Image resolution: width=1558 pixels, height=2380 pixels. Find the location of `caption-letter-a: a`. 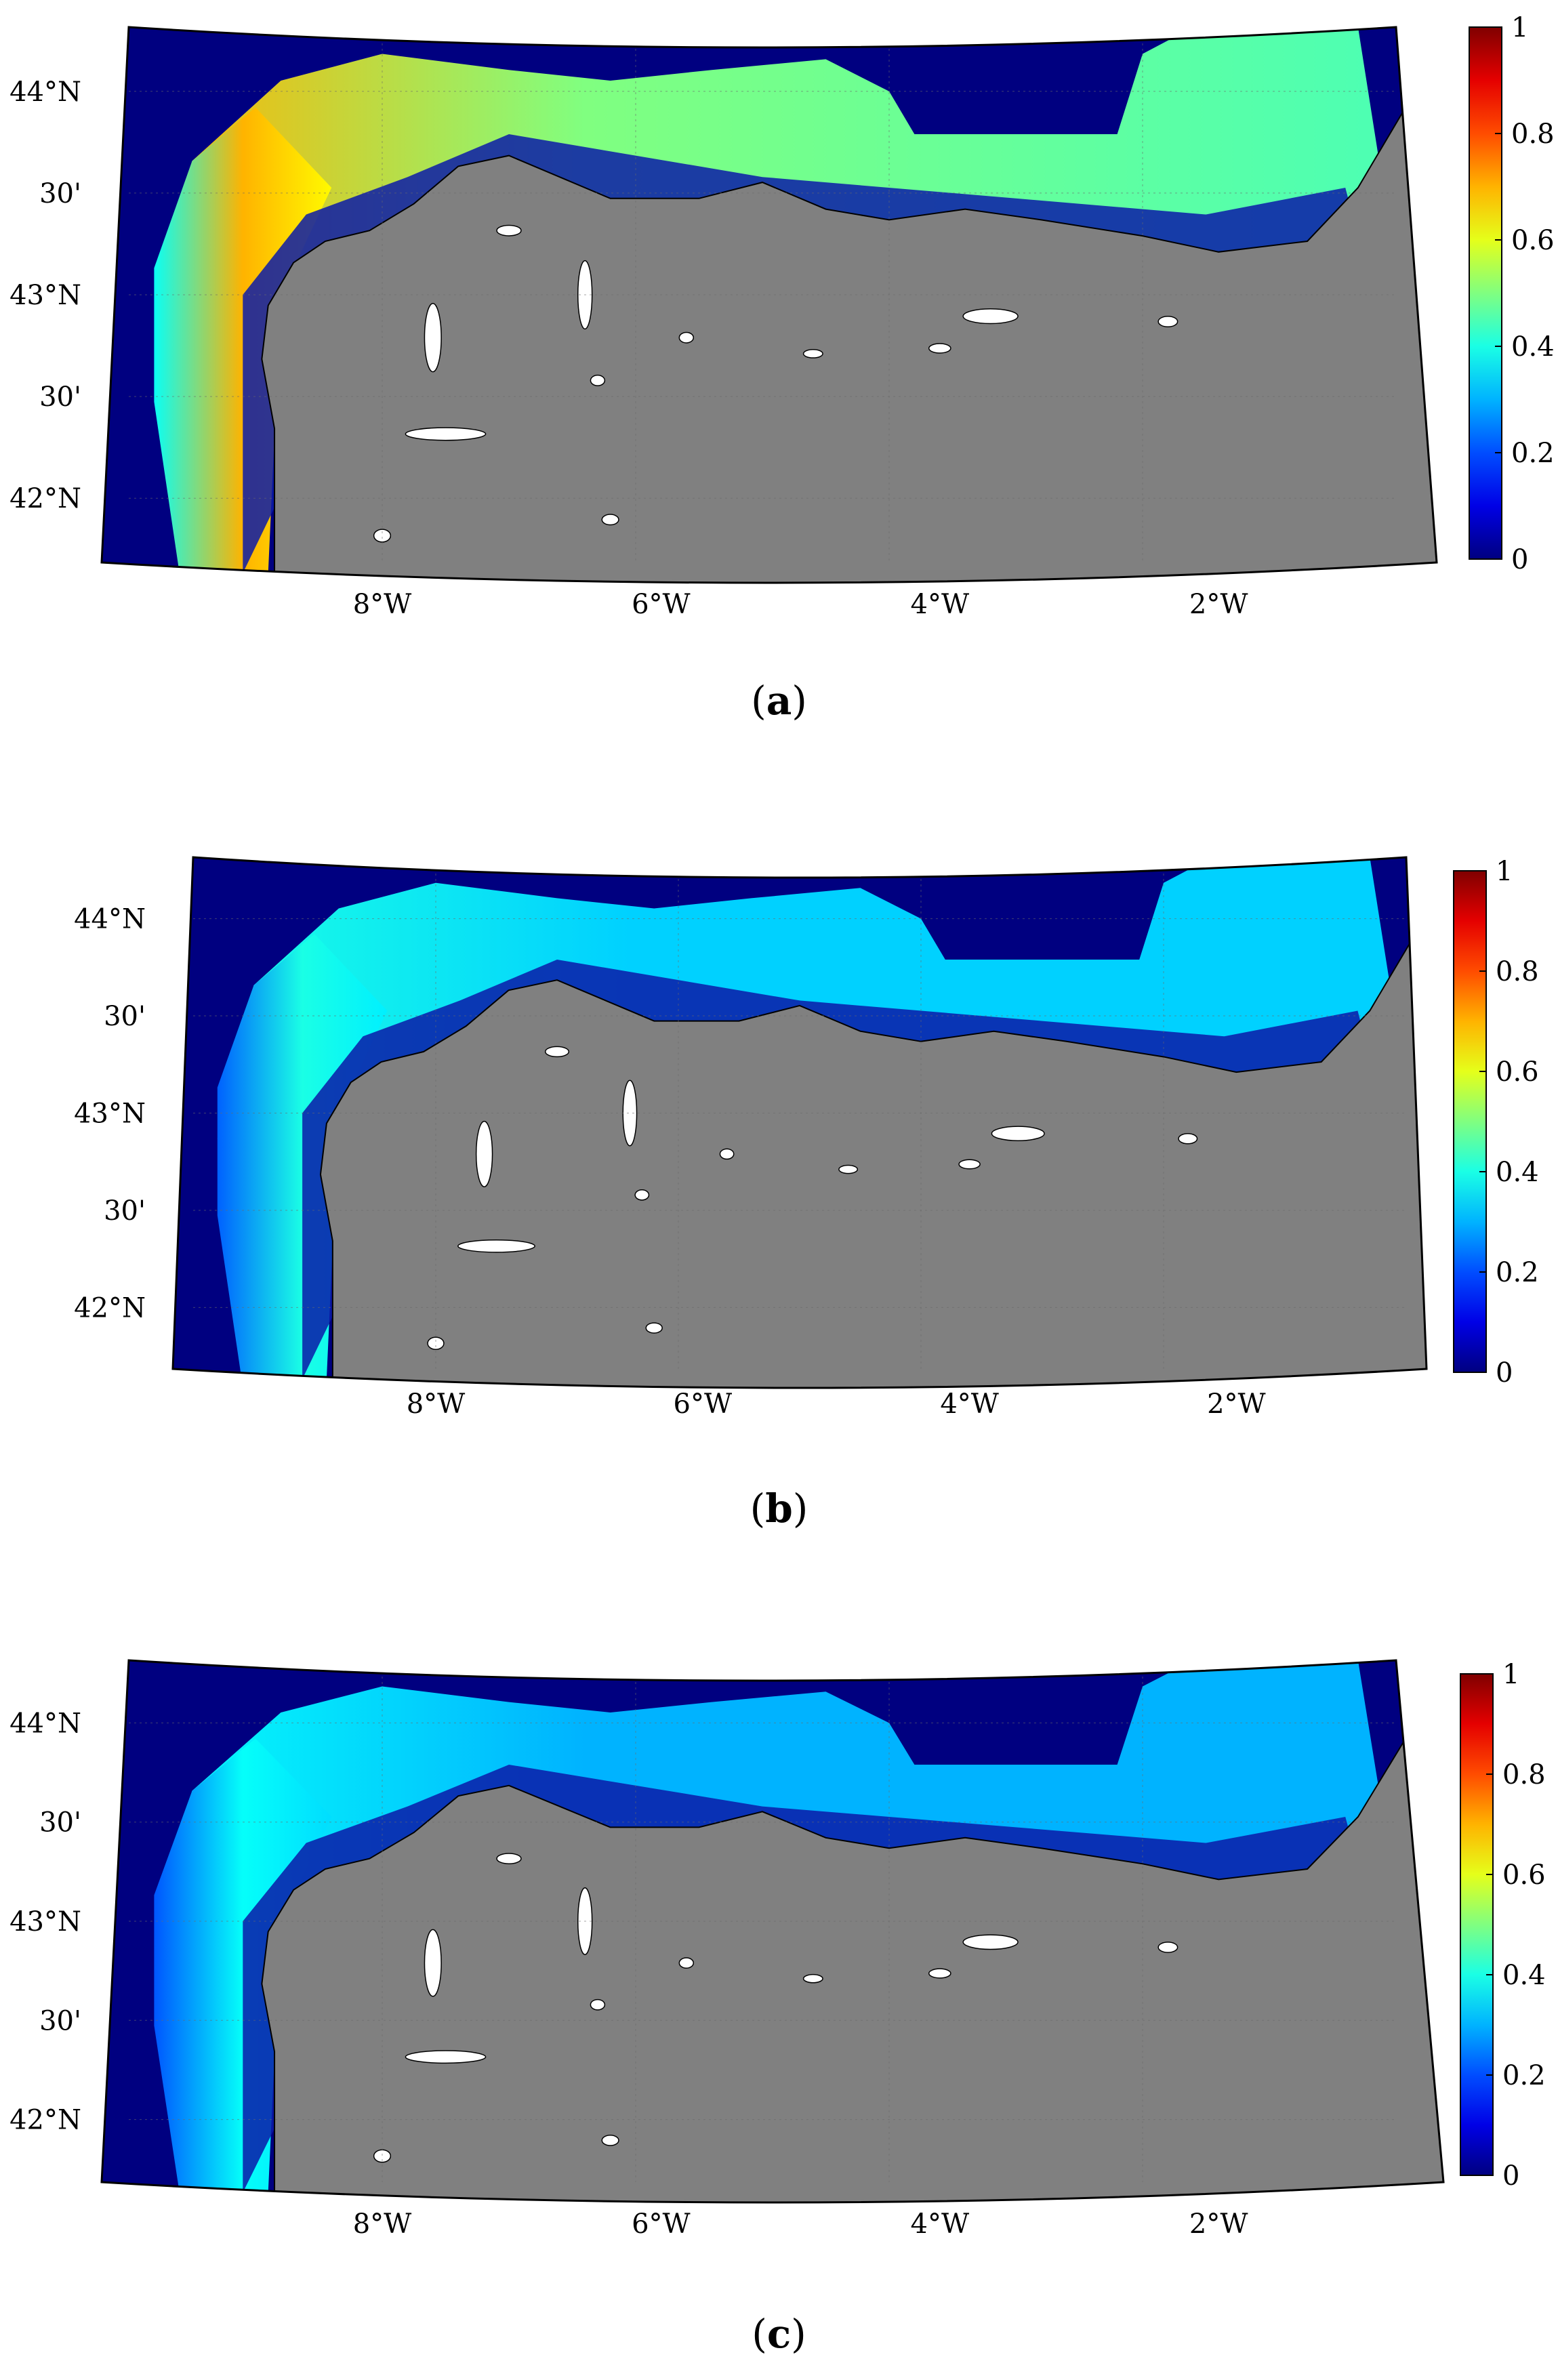

caption-letter-a: a is located at coordinates (779, 701).